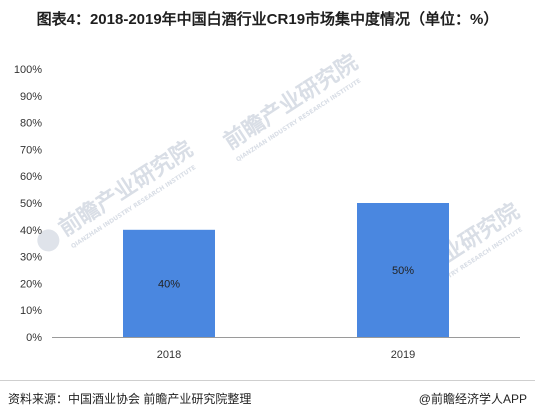 Image resolution: width=535 pixels, height=413 pixels. What do you see at coordinates (31, 124) in the screenshot?
I see `y-tick-label: 80%` at bounding box center [31, 124].